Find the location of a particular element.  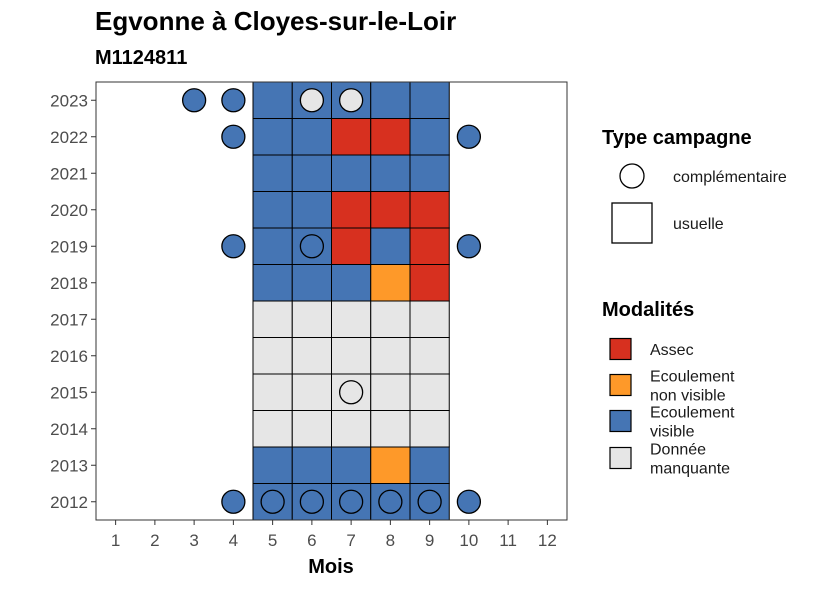

y-tick-label-2020: 2020 is located at coordinates (69, 210).